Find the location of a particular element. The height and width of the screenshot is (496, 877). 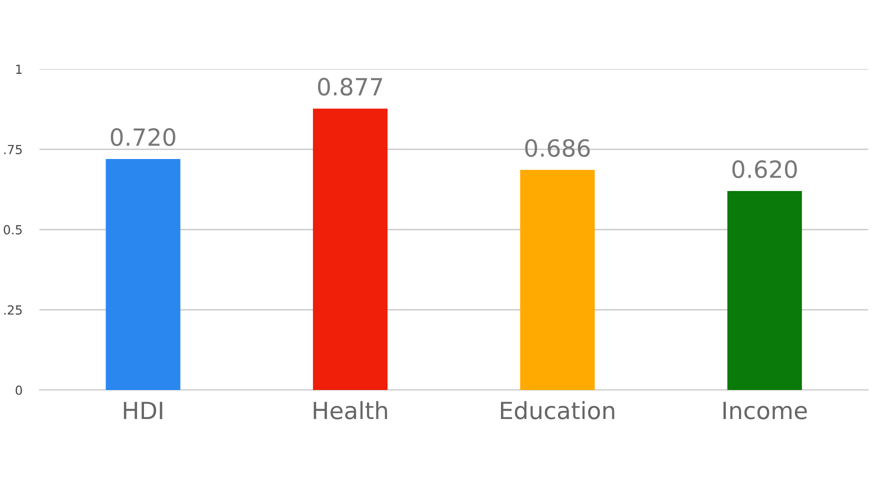

y-tick-label: 1 is located at coordinates (19, 69).